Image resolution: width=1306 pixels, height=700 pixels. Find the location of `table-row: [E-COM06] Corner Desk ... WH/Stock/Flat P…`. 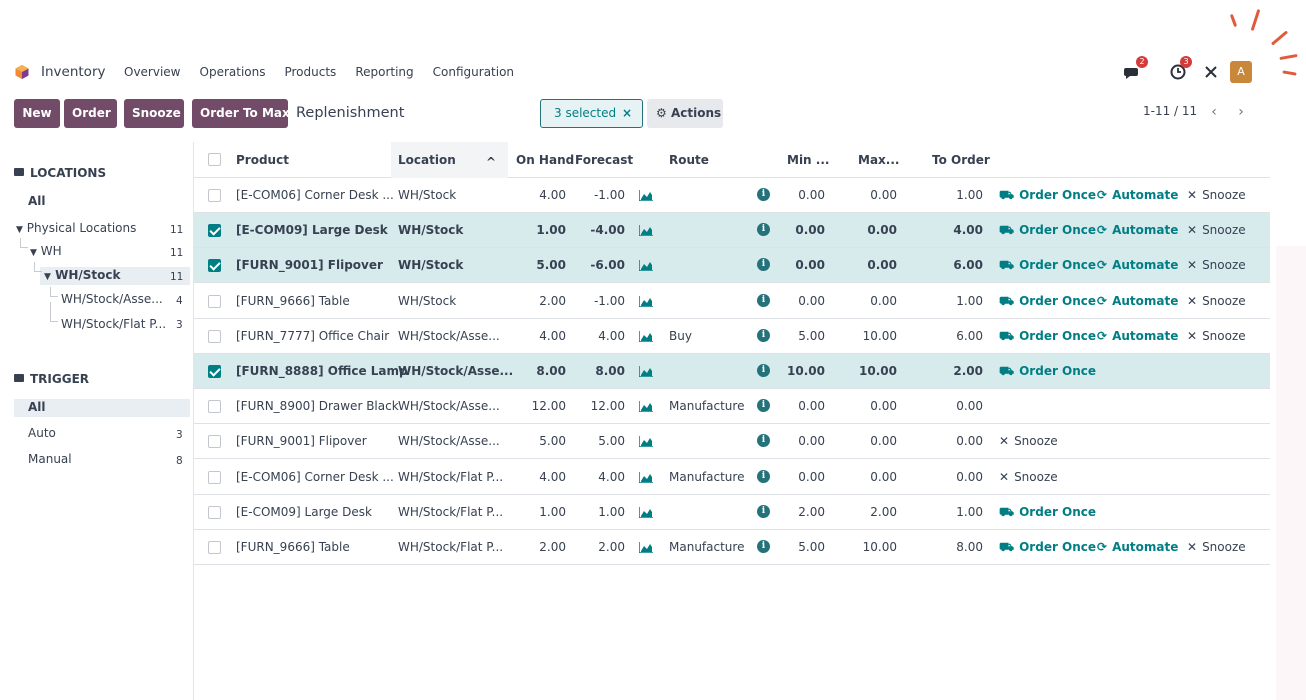

table-row: [E-COM06] Corner Desk ... WH/Stock/Flat P… is located at coordinates (732, 477).